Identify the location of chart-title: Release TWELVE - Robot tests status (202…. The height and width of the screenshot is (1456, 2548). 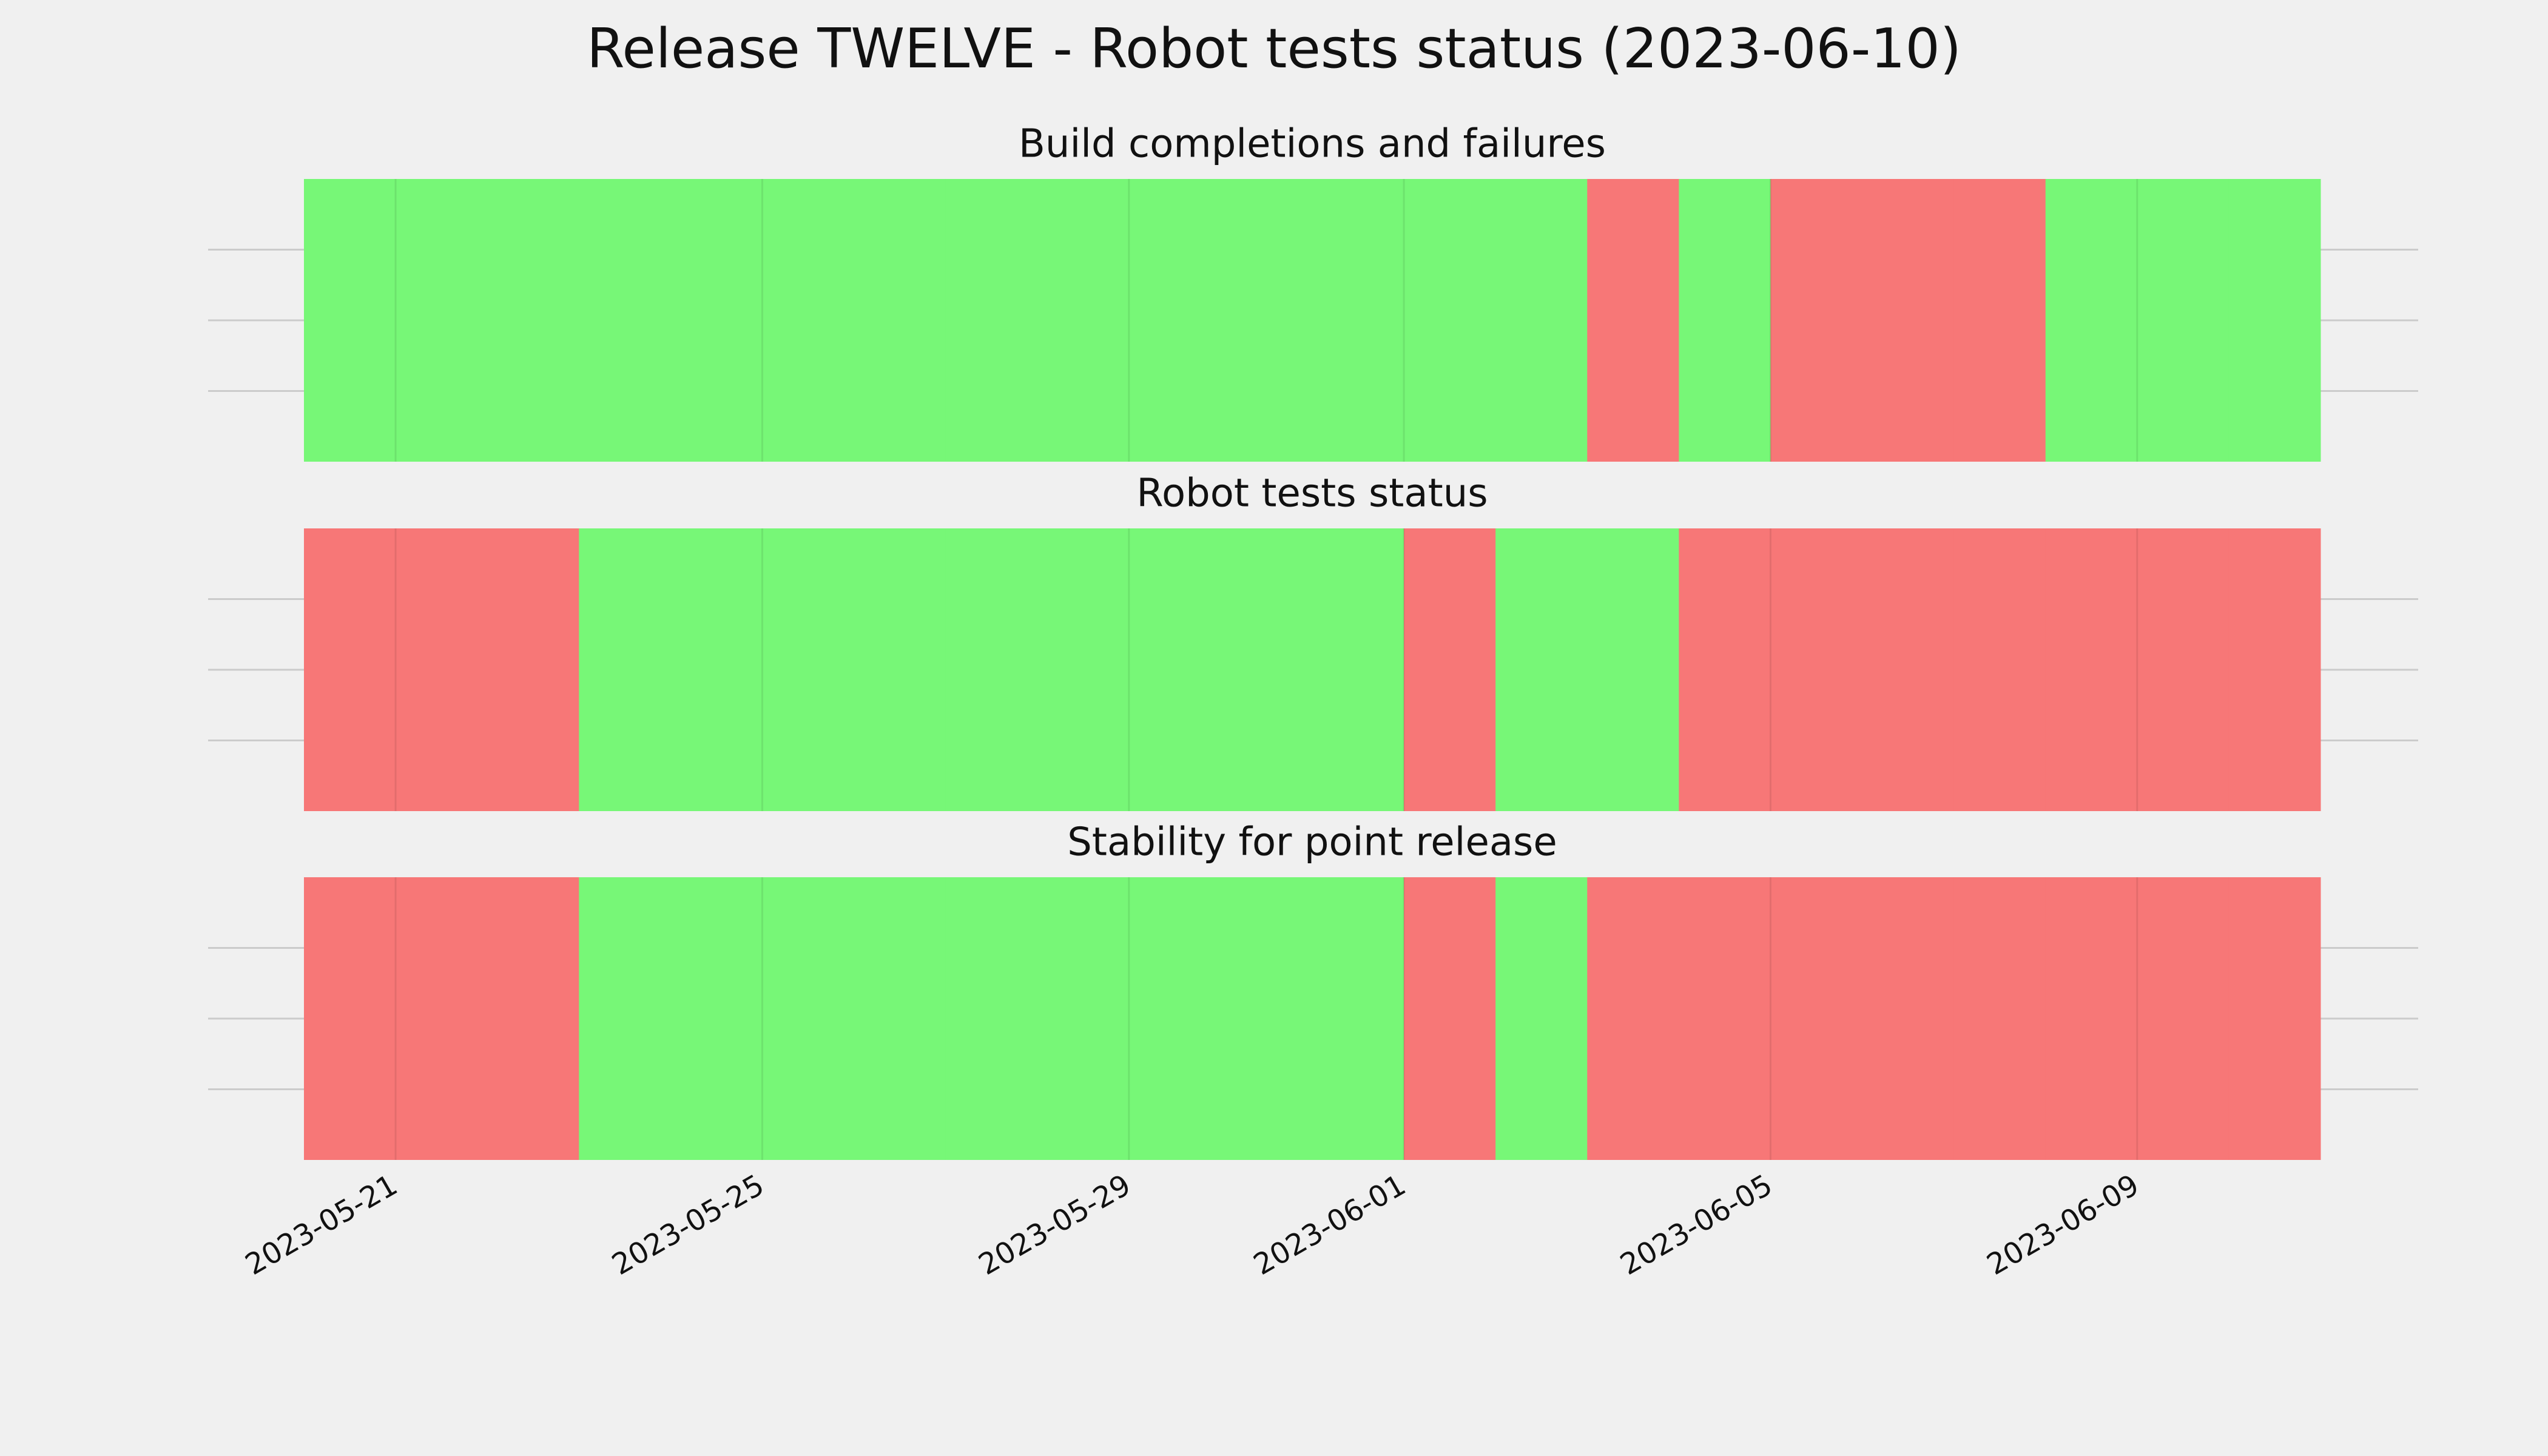
(1274, 49).